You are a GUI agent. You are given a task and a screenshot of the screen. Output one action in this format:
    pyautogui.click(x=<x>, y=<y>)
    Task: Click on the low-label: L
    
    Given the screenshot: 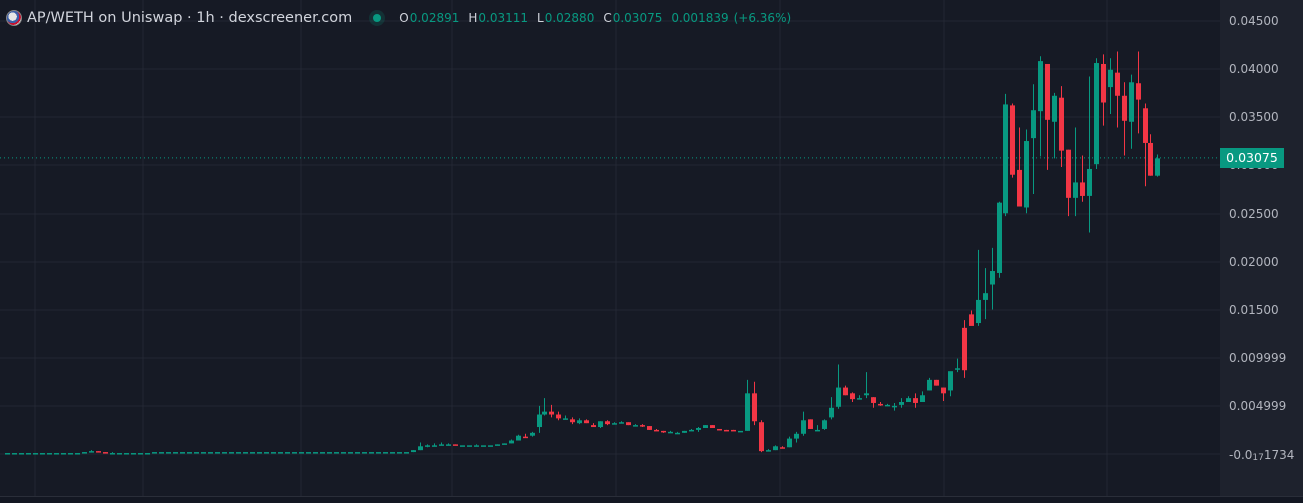 What is the action you would take?
    pyautogui.click(x=540, y=18)
    